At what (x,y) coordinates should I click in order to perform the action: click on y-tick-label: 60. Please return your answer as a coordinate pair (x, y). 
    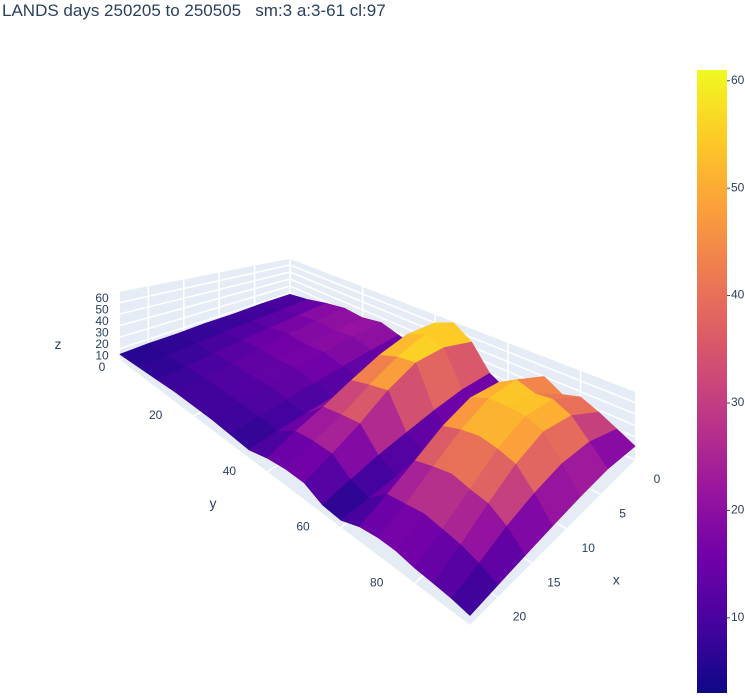
    Looking at the image, I should click on (303, 527).